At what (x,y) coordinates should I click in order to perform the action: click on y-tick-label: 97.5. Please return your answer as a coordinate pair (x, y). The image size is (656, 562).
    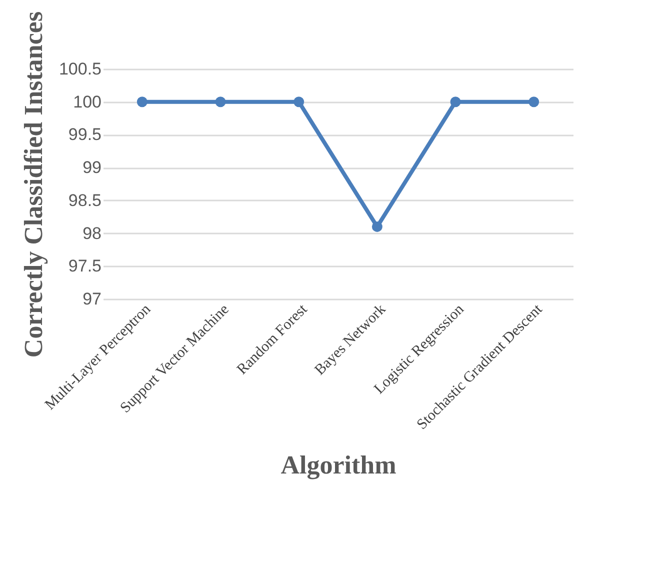
    Looking at the image, I should click on (85, 266).